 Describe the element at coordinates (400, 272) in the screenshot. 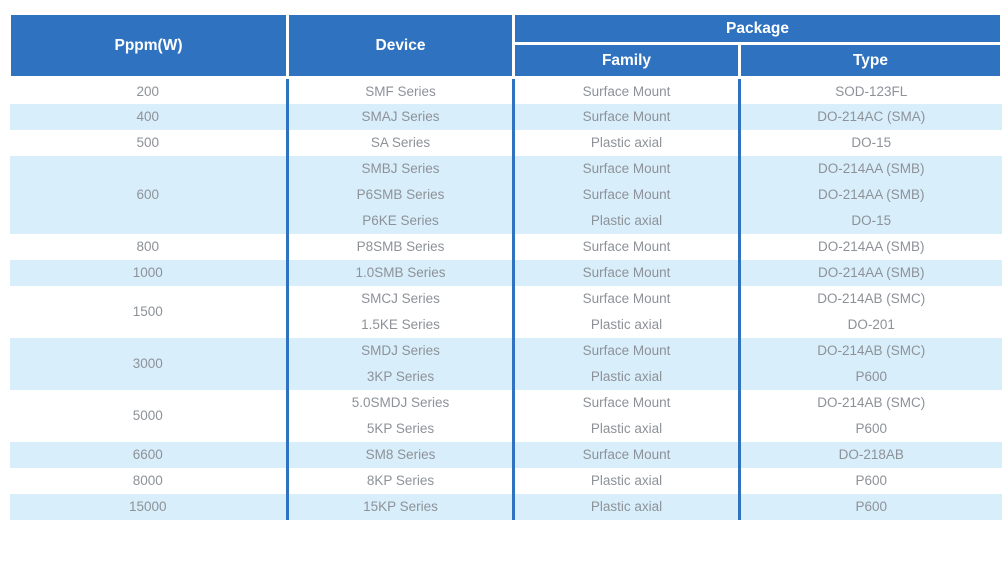

I see `cell-device: 1.0SMB Series` at that location.